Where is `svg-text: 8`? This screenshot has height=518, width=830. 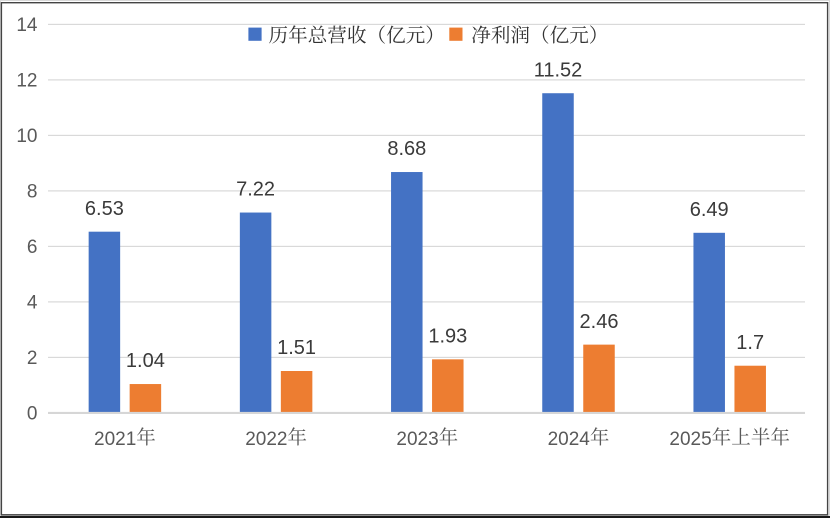 svg-text: 8 is located at coordinates (32, 192).